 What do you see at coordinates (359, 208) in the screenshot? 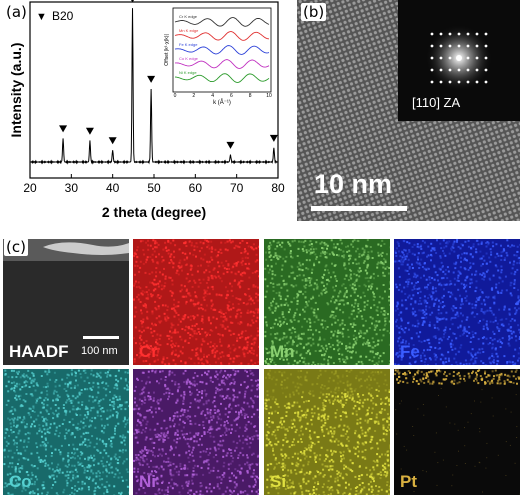
I see `scale-bar` at bounding box center [359, 208].